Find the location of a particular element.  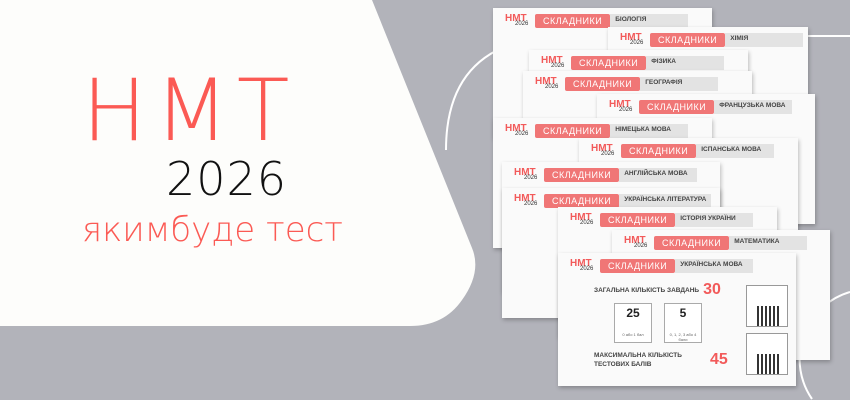

subject-label: ФРАНЦУЗЬКА МОВА is located at coordinates (753, 107).